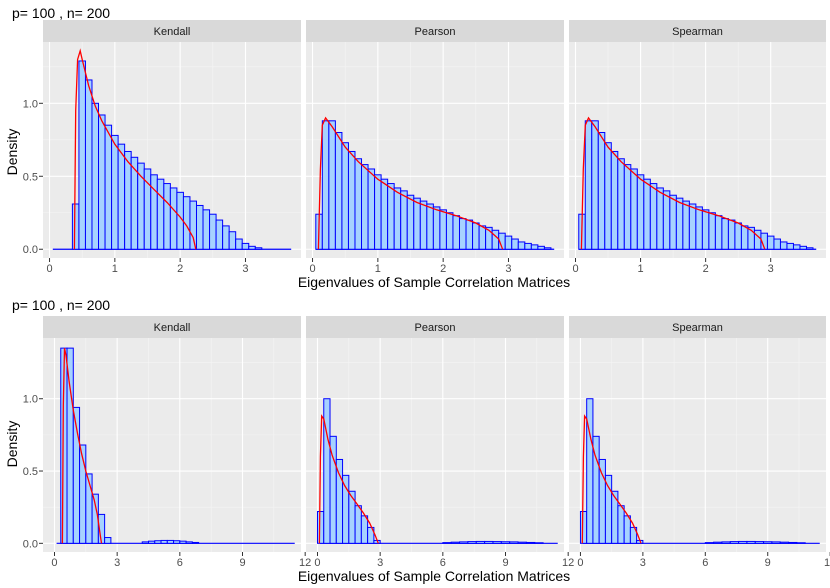 This screenshot has width=830, height=588. What do you see at coordinates (12, 444) in the screenshot?
I see `chart-2-ylabel: Density` at bounding box center [12, 444].